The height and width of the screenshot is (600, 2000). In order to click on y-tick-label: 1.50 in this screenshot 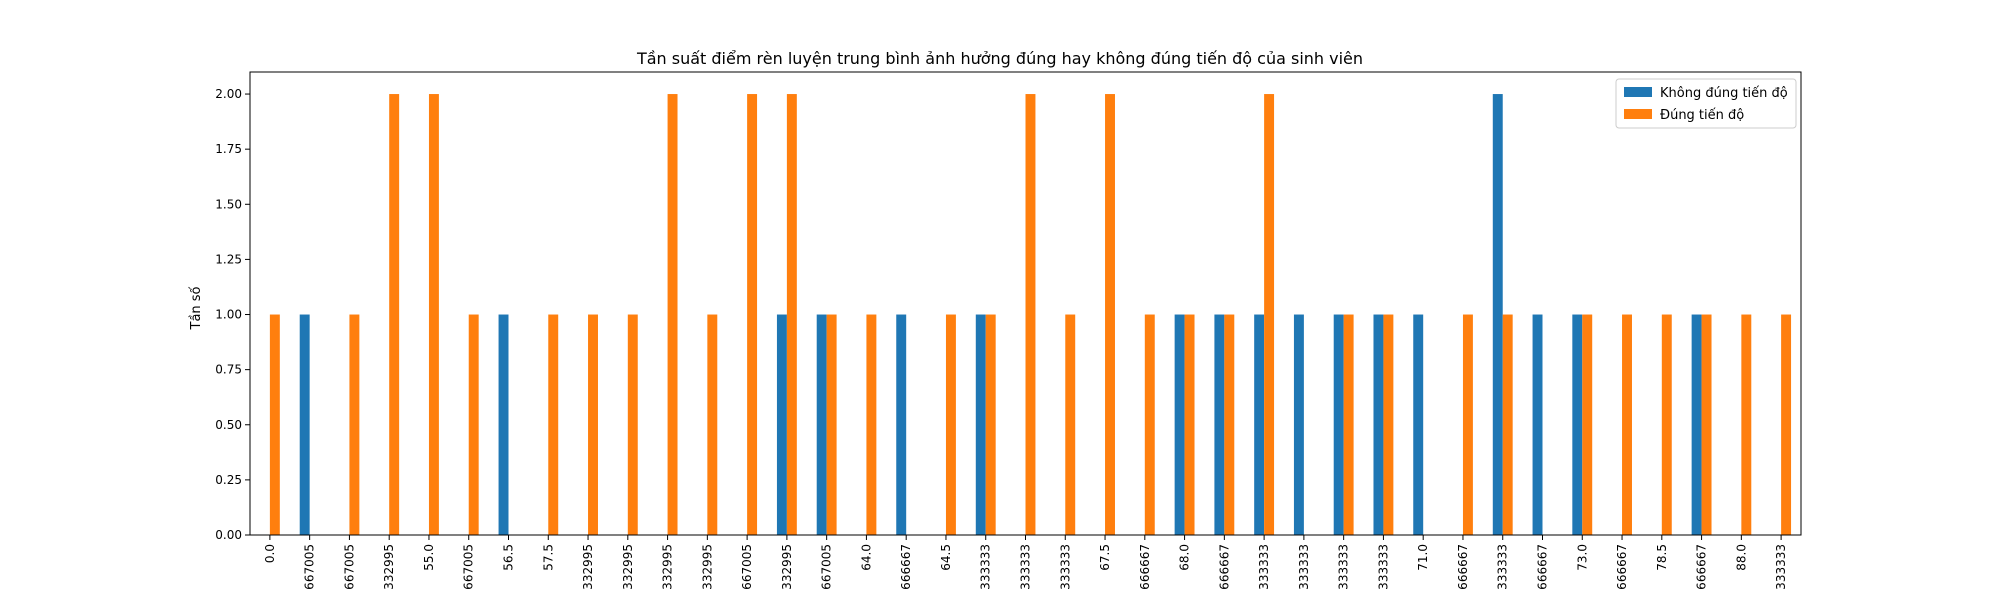, I will do `click(228, 204)`.